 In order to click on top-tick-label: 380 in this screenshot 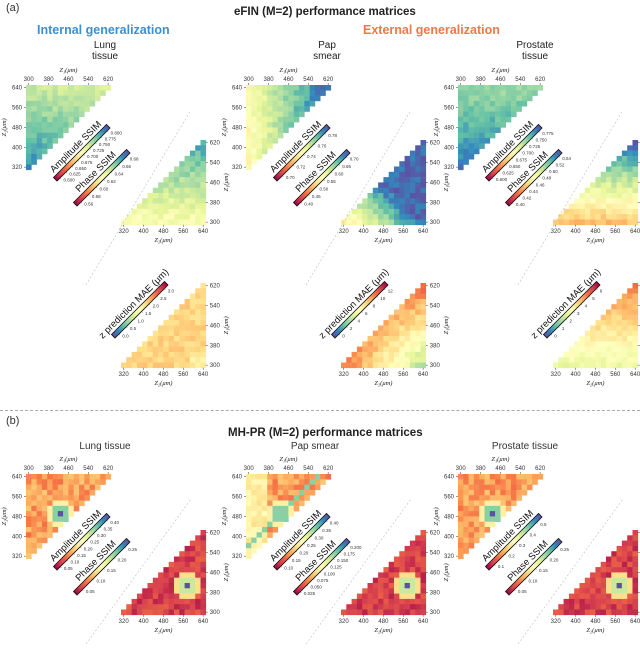, I will do `click(481, 80)`.